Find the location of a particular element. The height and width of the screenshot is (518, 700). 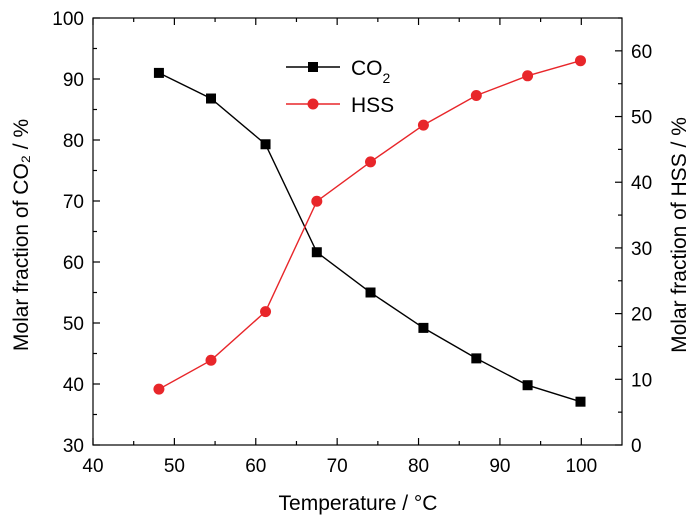

x-tick-label: 90 is located at coordinates (499, 466).